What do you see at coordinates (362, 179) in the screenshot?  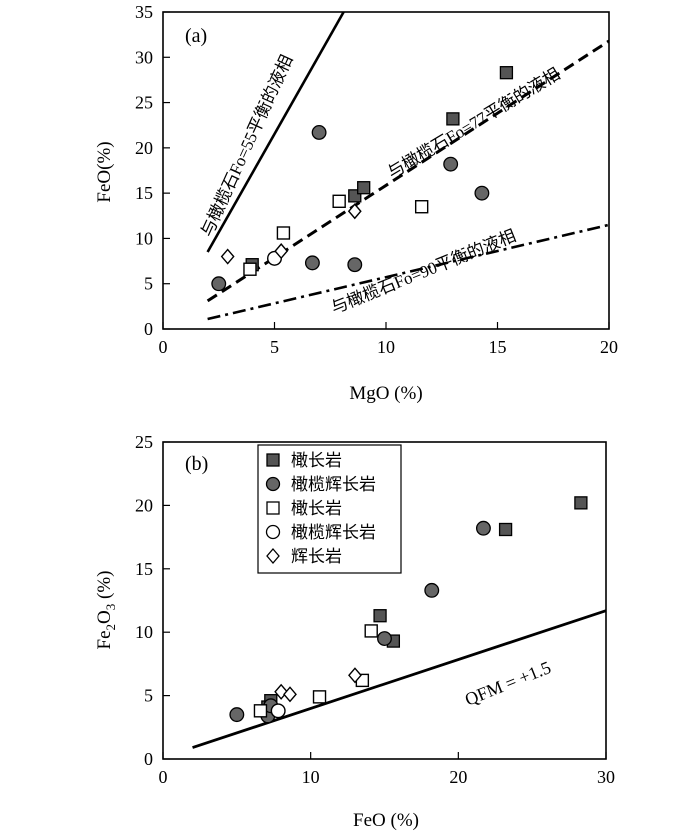 I see `panel-a-points` at bounding box center [362, 179].